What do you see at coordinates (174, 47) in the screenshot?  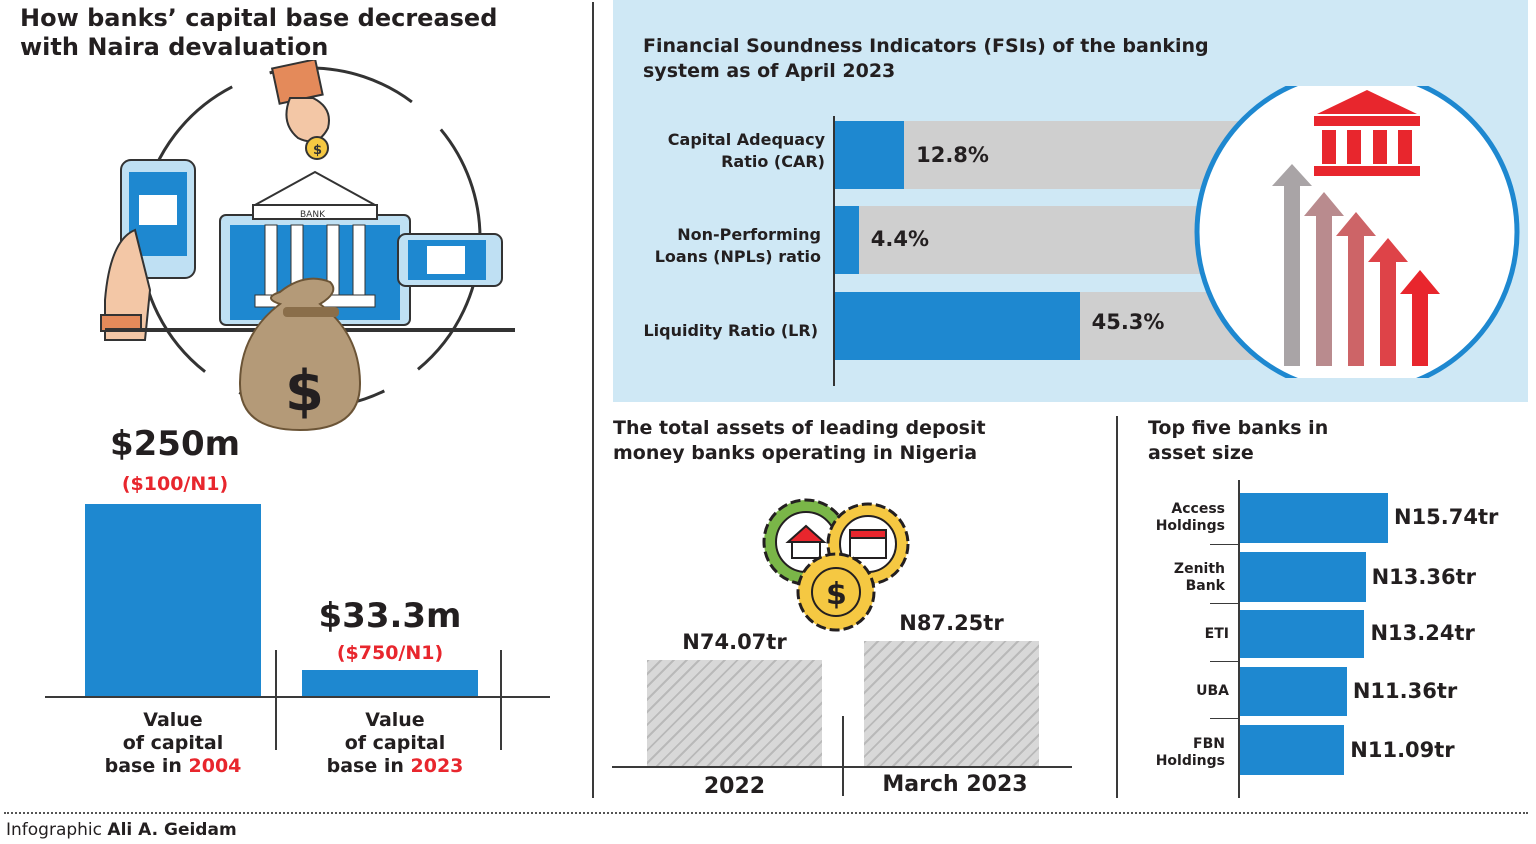 I see `capital-base-title-line2: with Naira devaluation` at bounding box center [174, 47].